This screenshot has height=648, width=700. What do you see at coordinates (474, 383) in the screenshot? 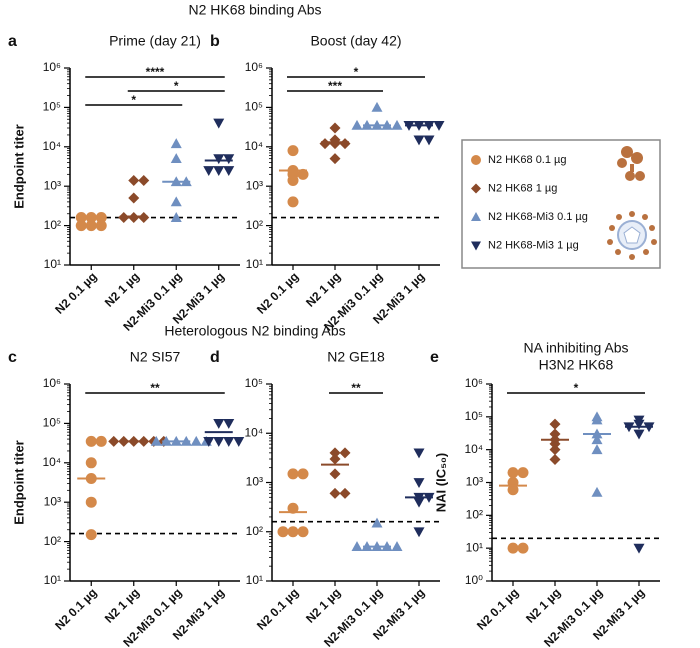
I see `y-tick-label: 10⁶` at bounding box center [474, 383].